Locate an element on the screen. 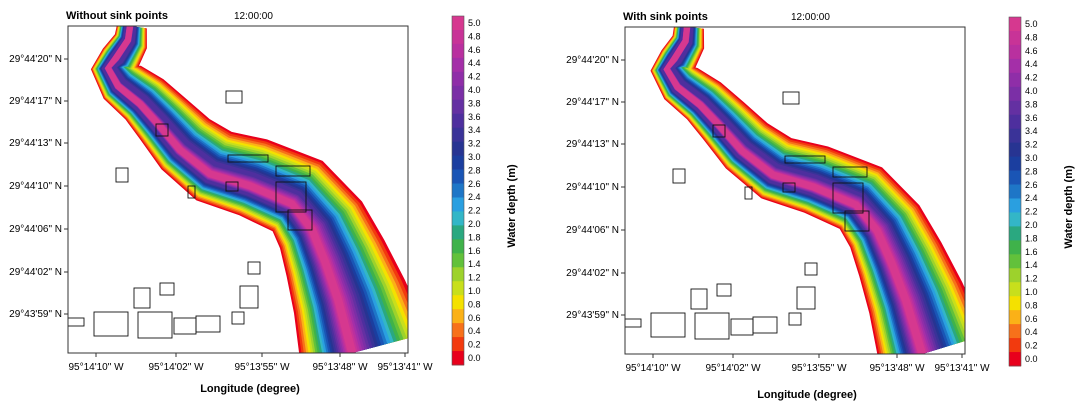  x-tick-label: 95°14'10" W is located at coordinates (96, 367).